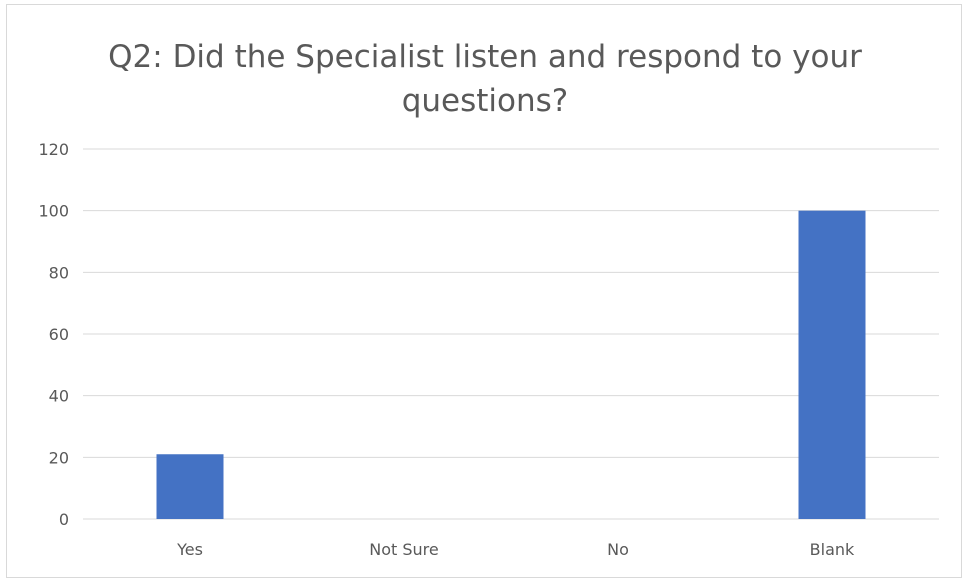 This screenshot has height=580, width=964. What do you see at coordinates (618, 549) in the screenshot?
I see `x-tick-label-no: No` at bounding box center [618, 549].